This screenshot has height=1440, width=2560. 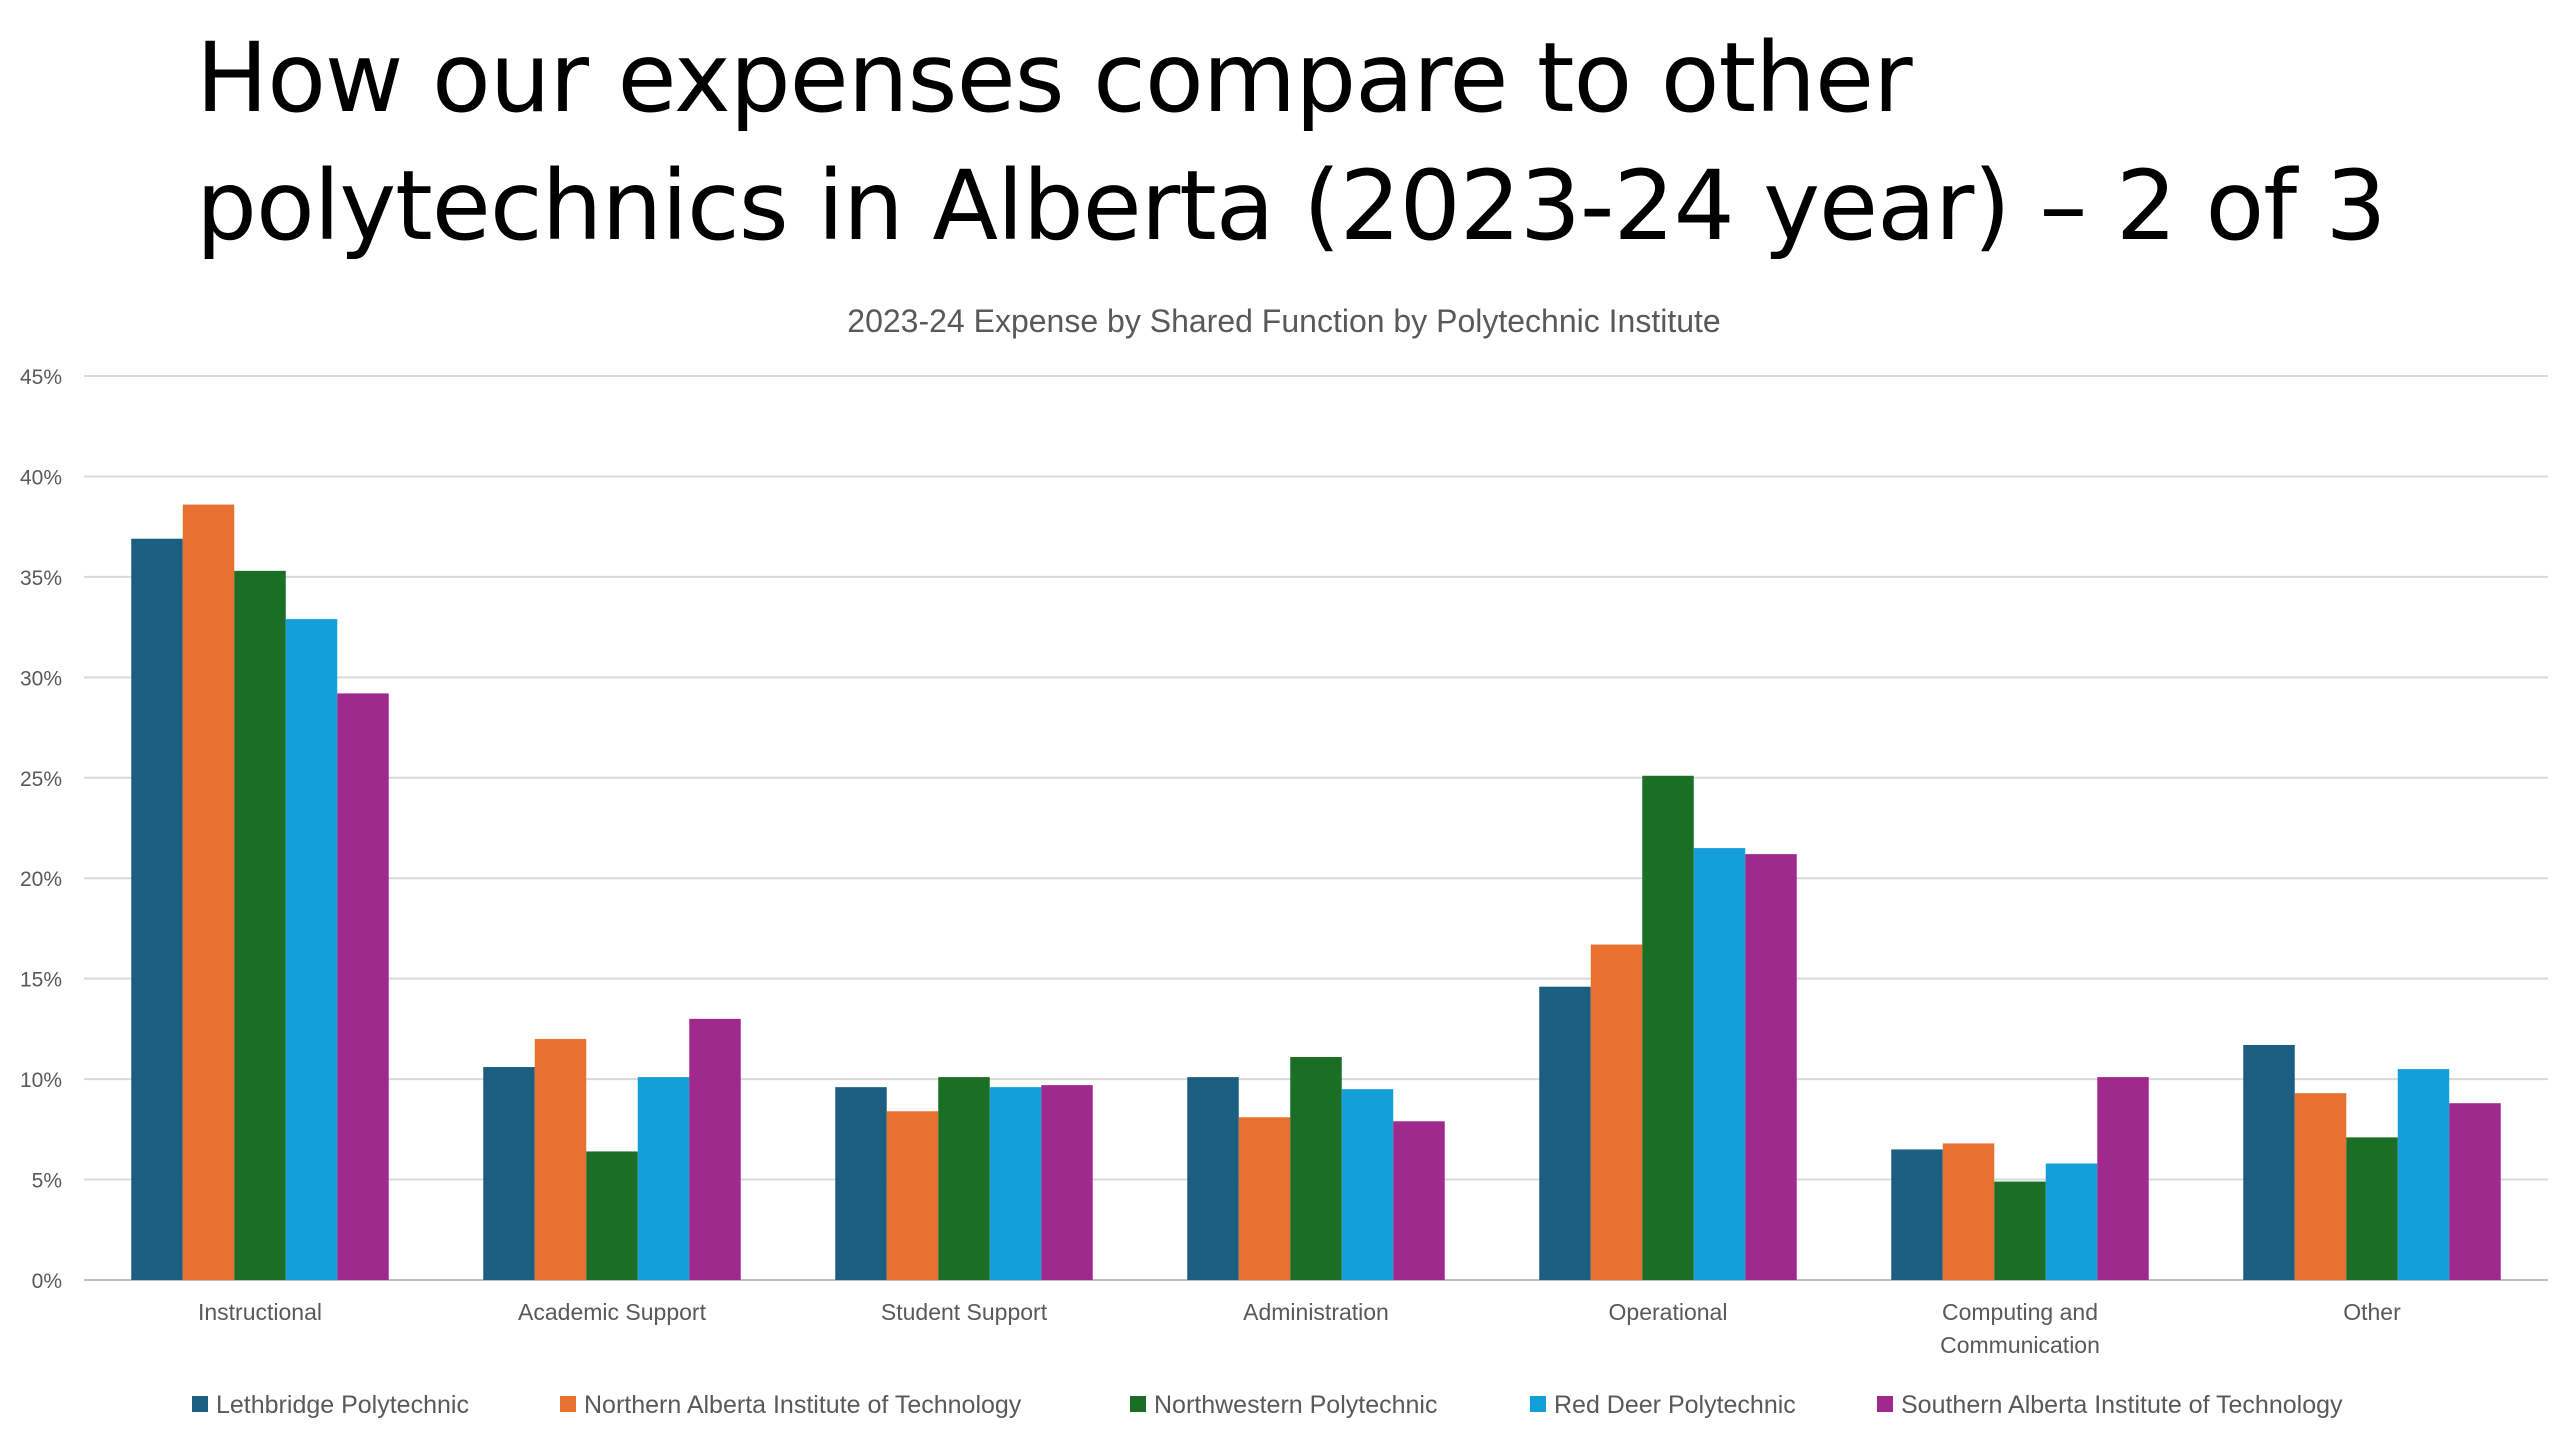 What do you see at coordinates (47, 1281) in the screenshot?
I see `y-tick-label: 0%` at bounding box center [47, 1281].